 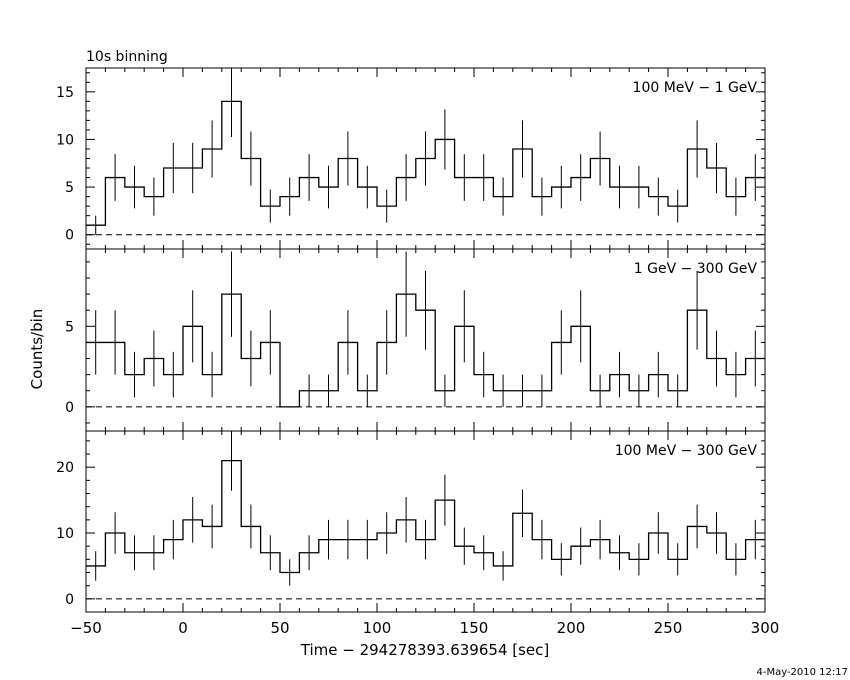 I want to click on y-tick-label: 15, so click(x=65, y=93).